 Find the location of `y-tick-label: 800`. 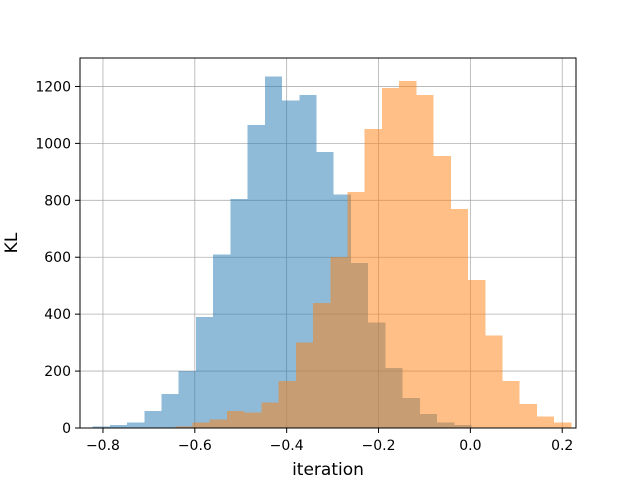

y-tick-label: 800 is located at coordinates (57, 201).